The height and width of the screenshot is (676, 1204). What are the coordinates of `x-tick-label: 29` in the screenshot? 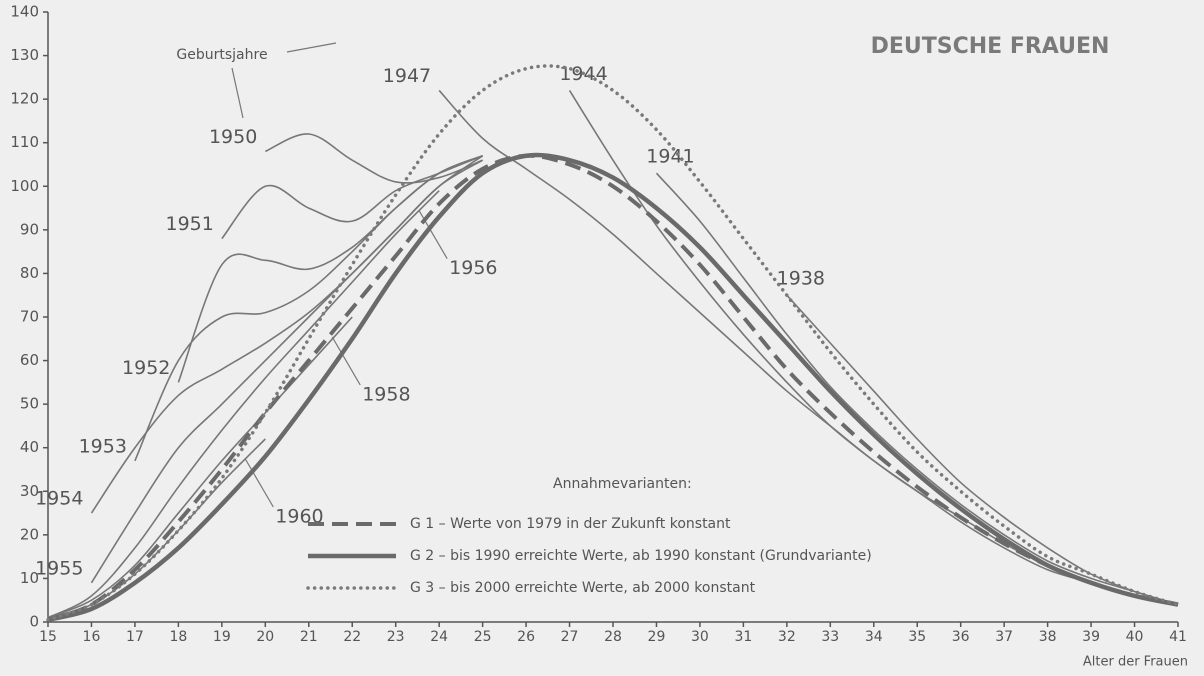 It's located at (657, 637).